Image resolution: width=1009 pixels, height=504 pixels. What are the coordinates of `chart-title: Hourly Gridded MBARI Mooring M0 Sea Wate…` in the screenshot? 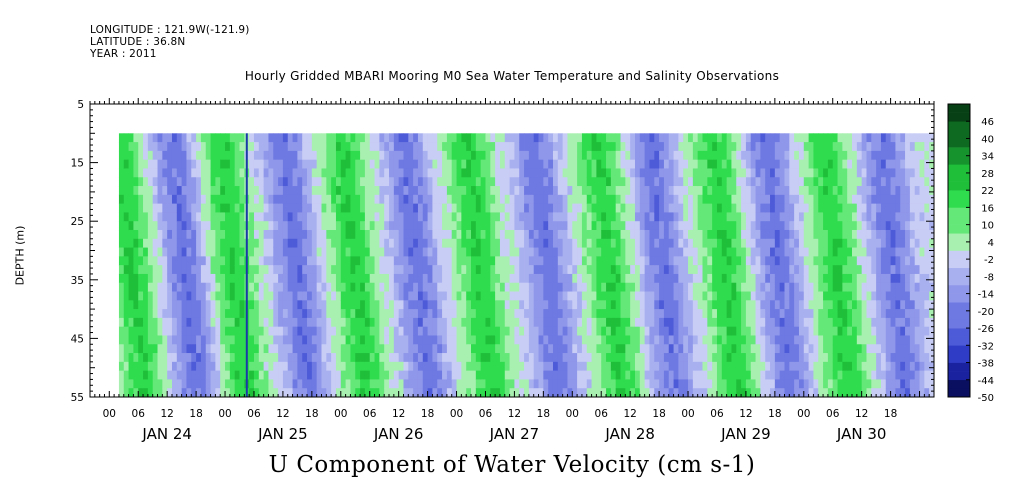 It's located at (512, 76).